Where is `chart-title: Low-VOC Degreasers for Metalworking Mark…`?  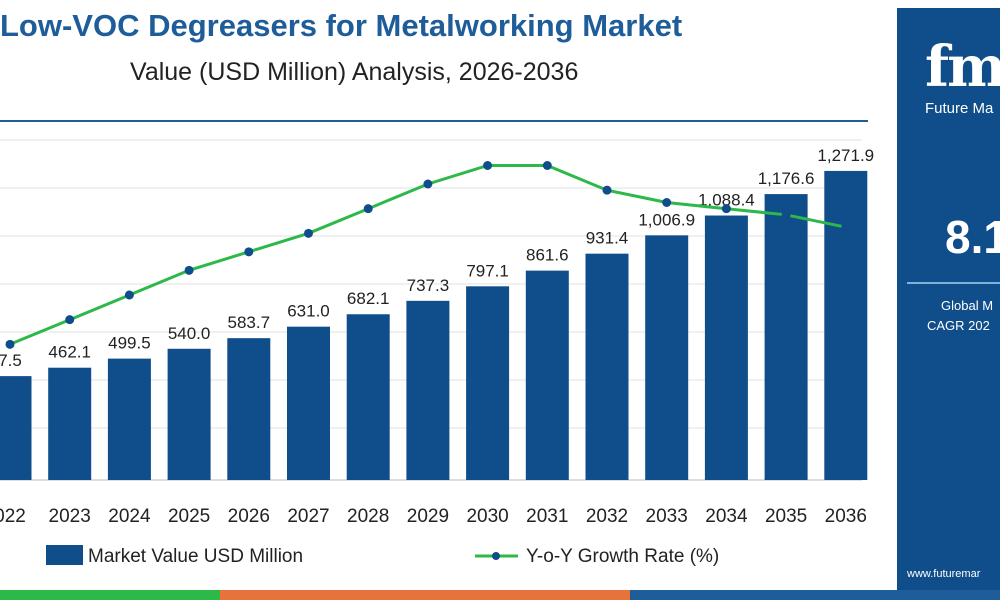
chart-title: Low-VOC Degreasers for Metalworking Mark… is located at coordinates (341, 25).